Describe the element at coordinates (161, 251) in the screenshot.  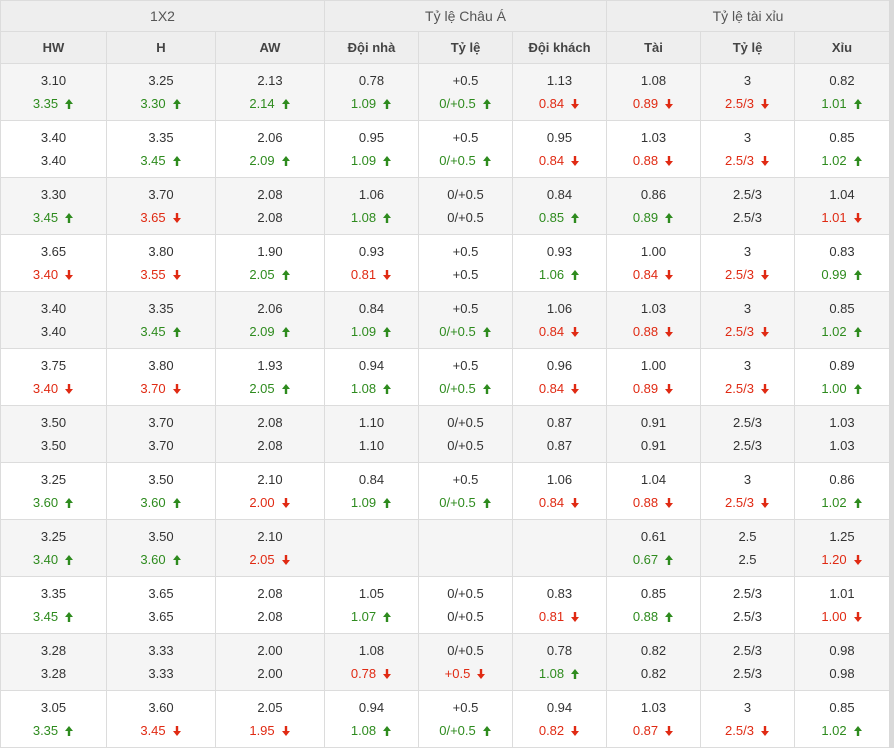
I see `opening-odds: 3.80` at that location.